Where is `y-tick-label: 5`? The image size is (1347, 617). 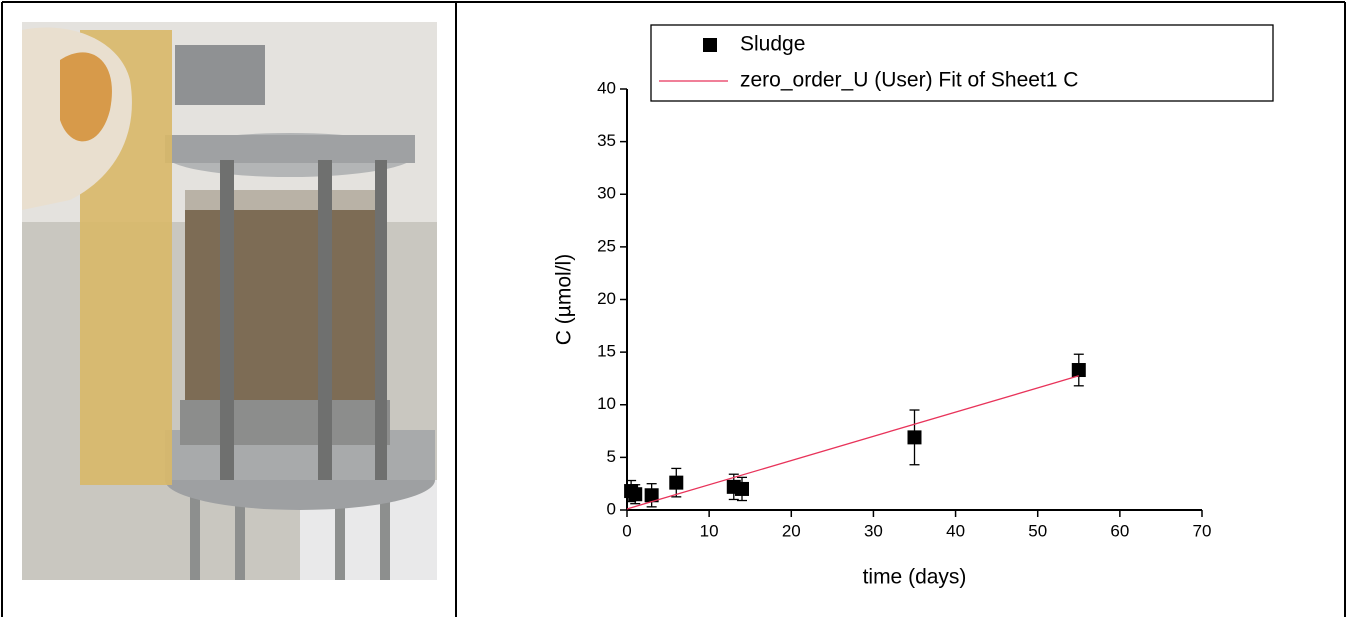
y-tick-label: 5 is located at coordinates (611, 456).